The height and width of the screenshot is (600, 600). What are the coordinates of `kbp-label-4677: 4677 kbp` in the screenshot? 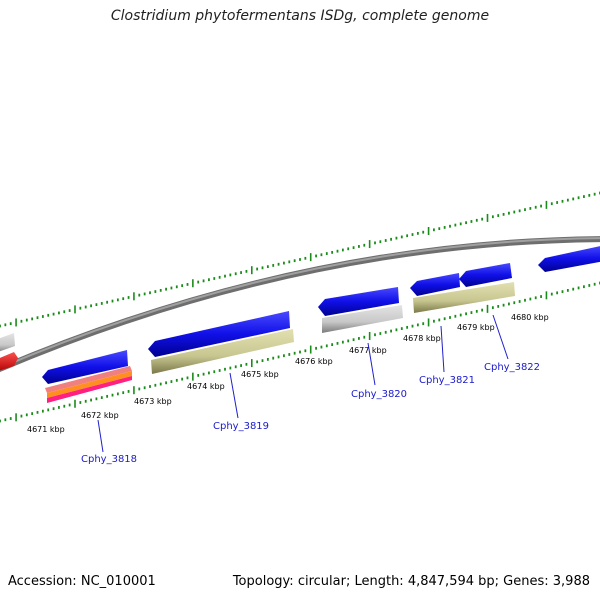 It's located at (368, 350).